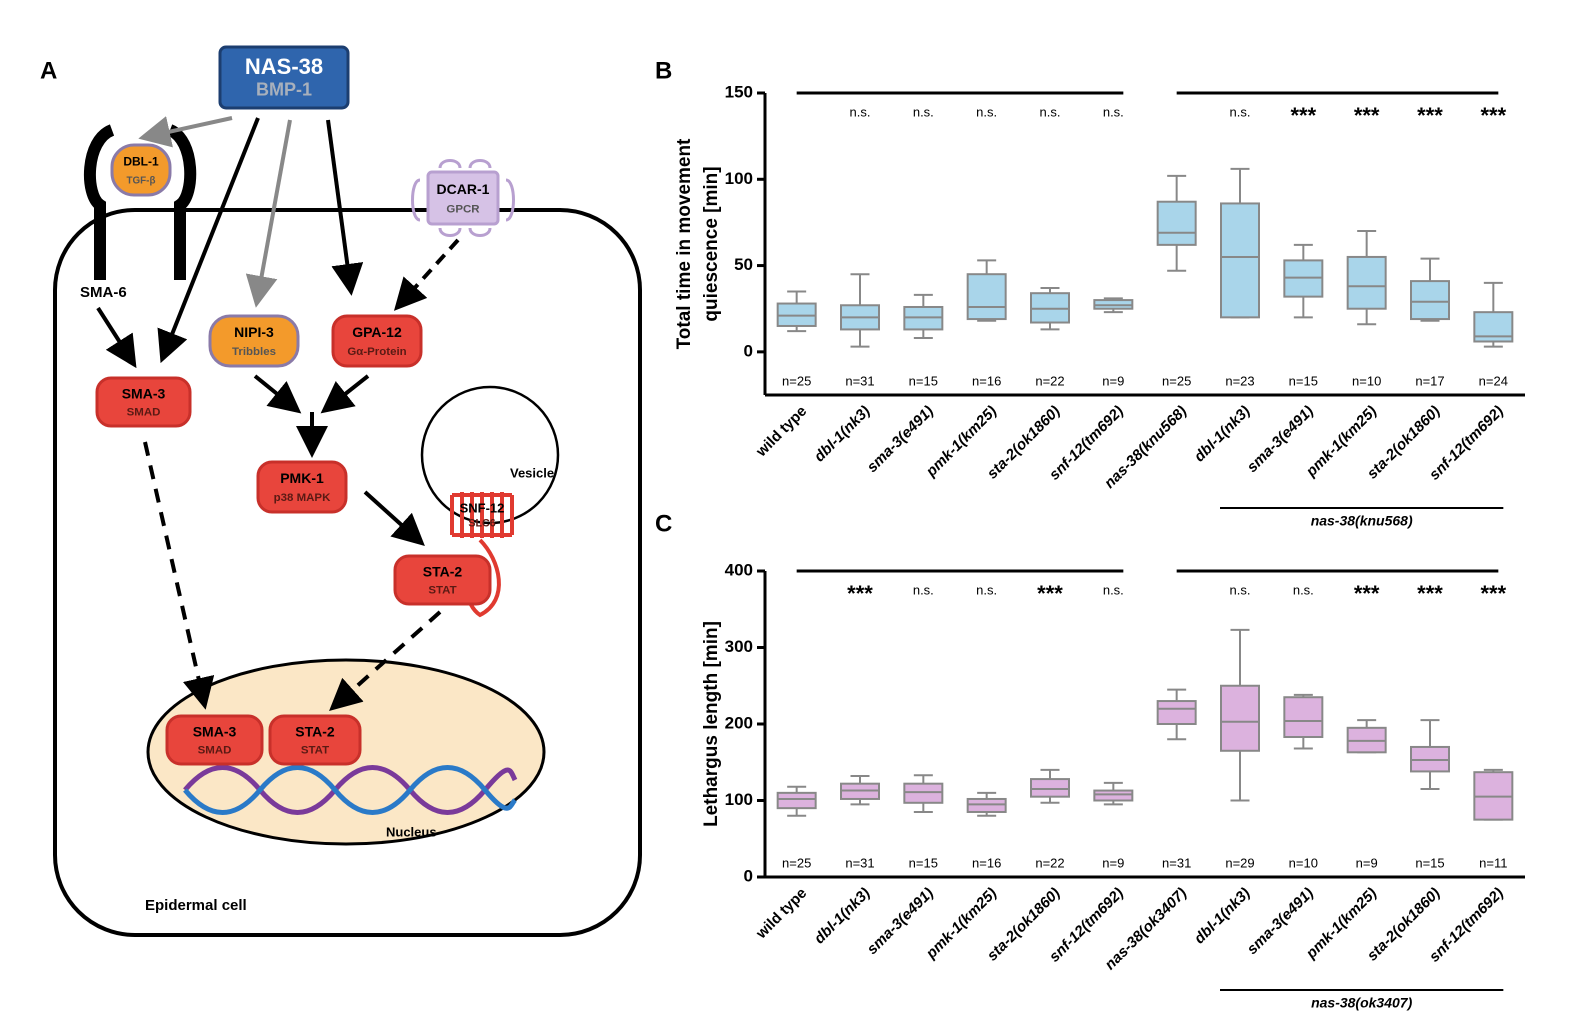  Describe the element at coordinates (254, 332) in the screenshot. I see `node-label: NIPI-3` at that location.